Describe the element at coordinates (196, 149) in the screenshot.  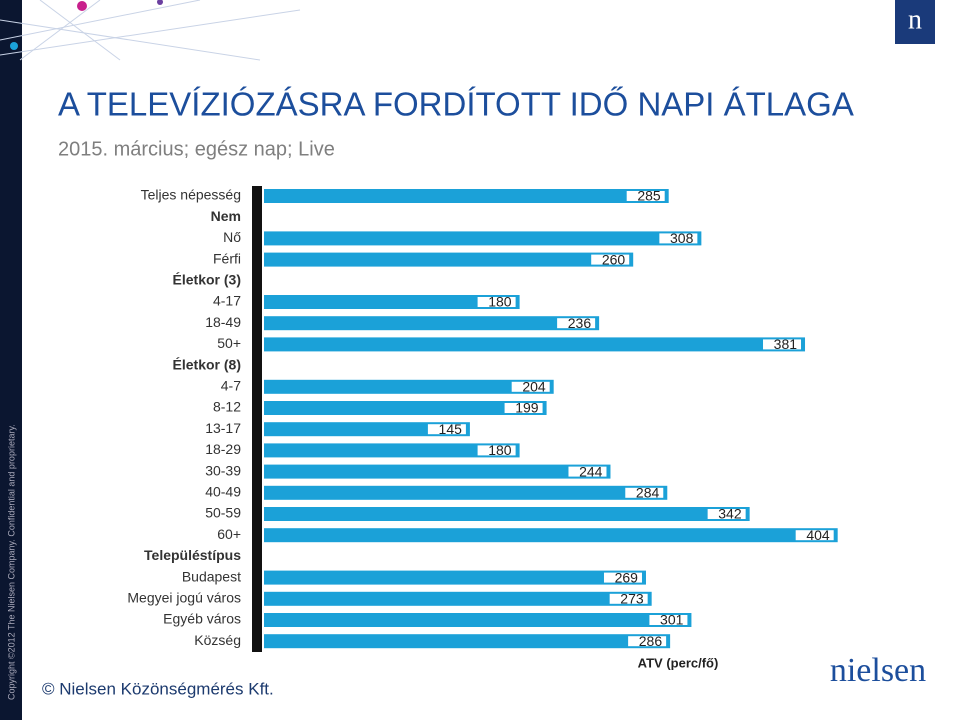
I see `chart-subtitle: 2015. március; egész nap; Live` at that location.